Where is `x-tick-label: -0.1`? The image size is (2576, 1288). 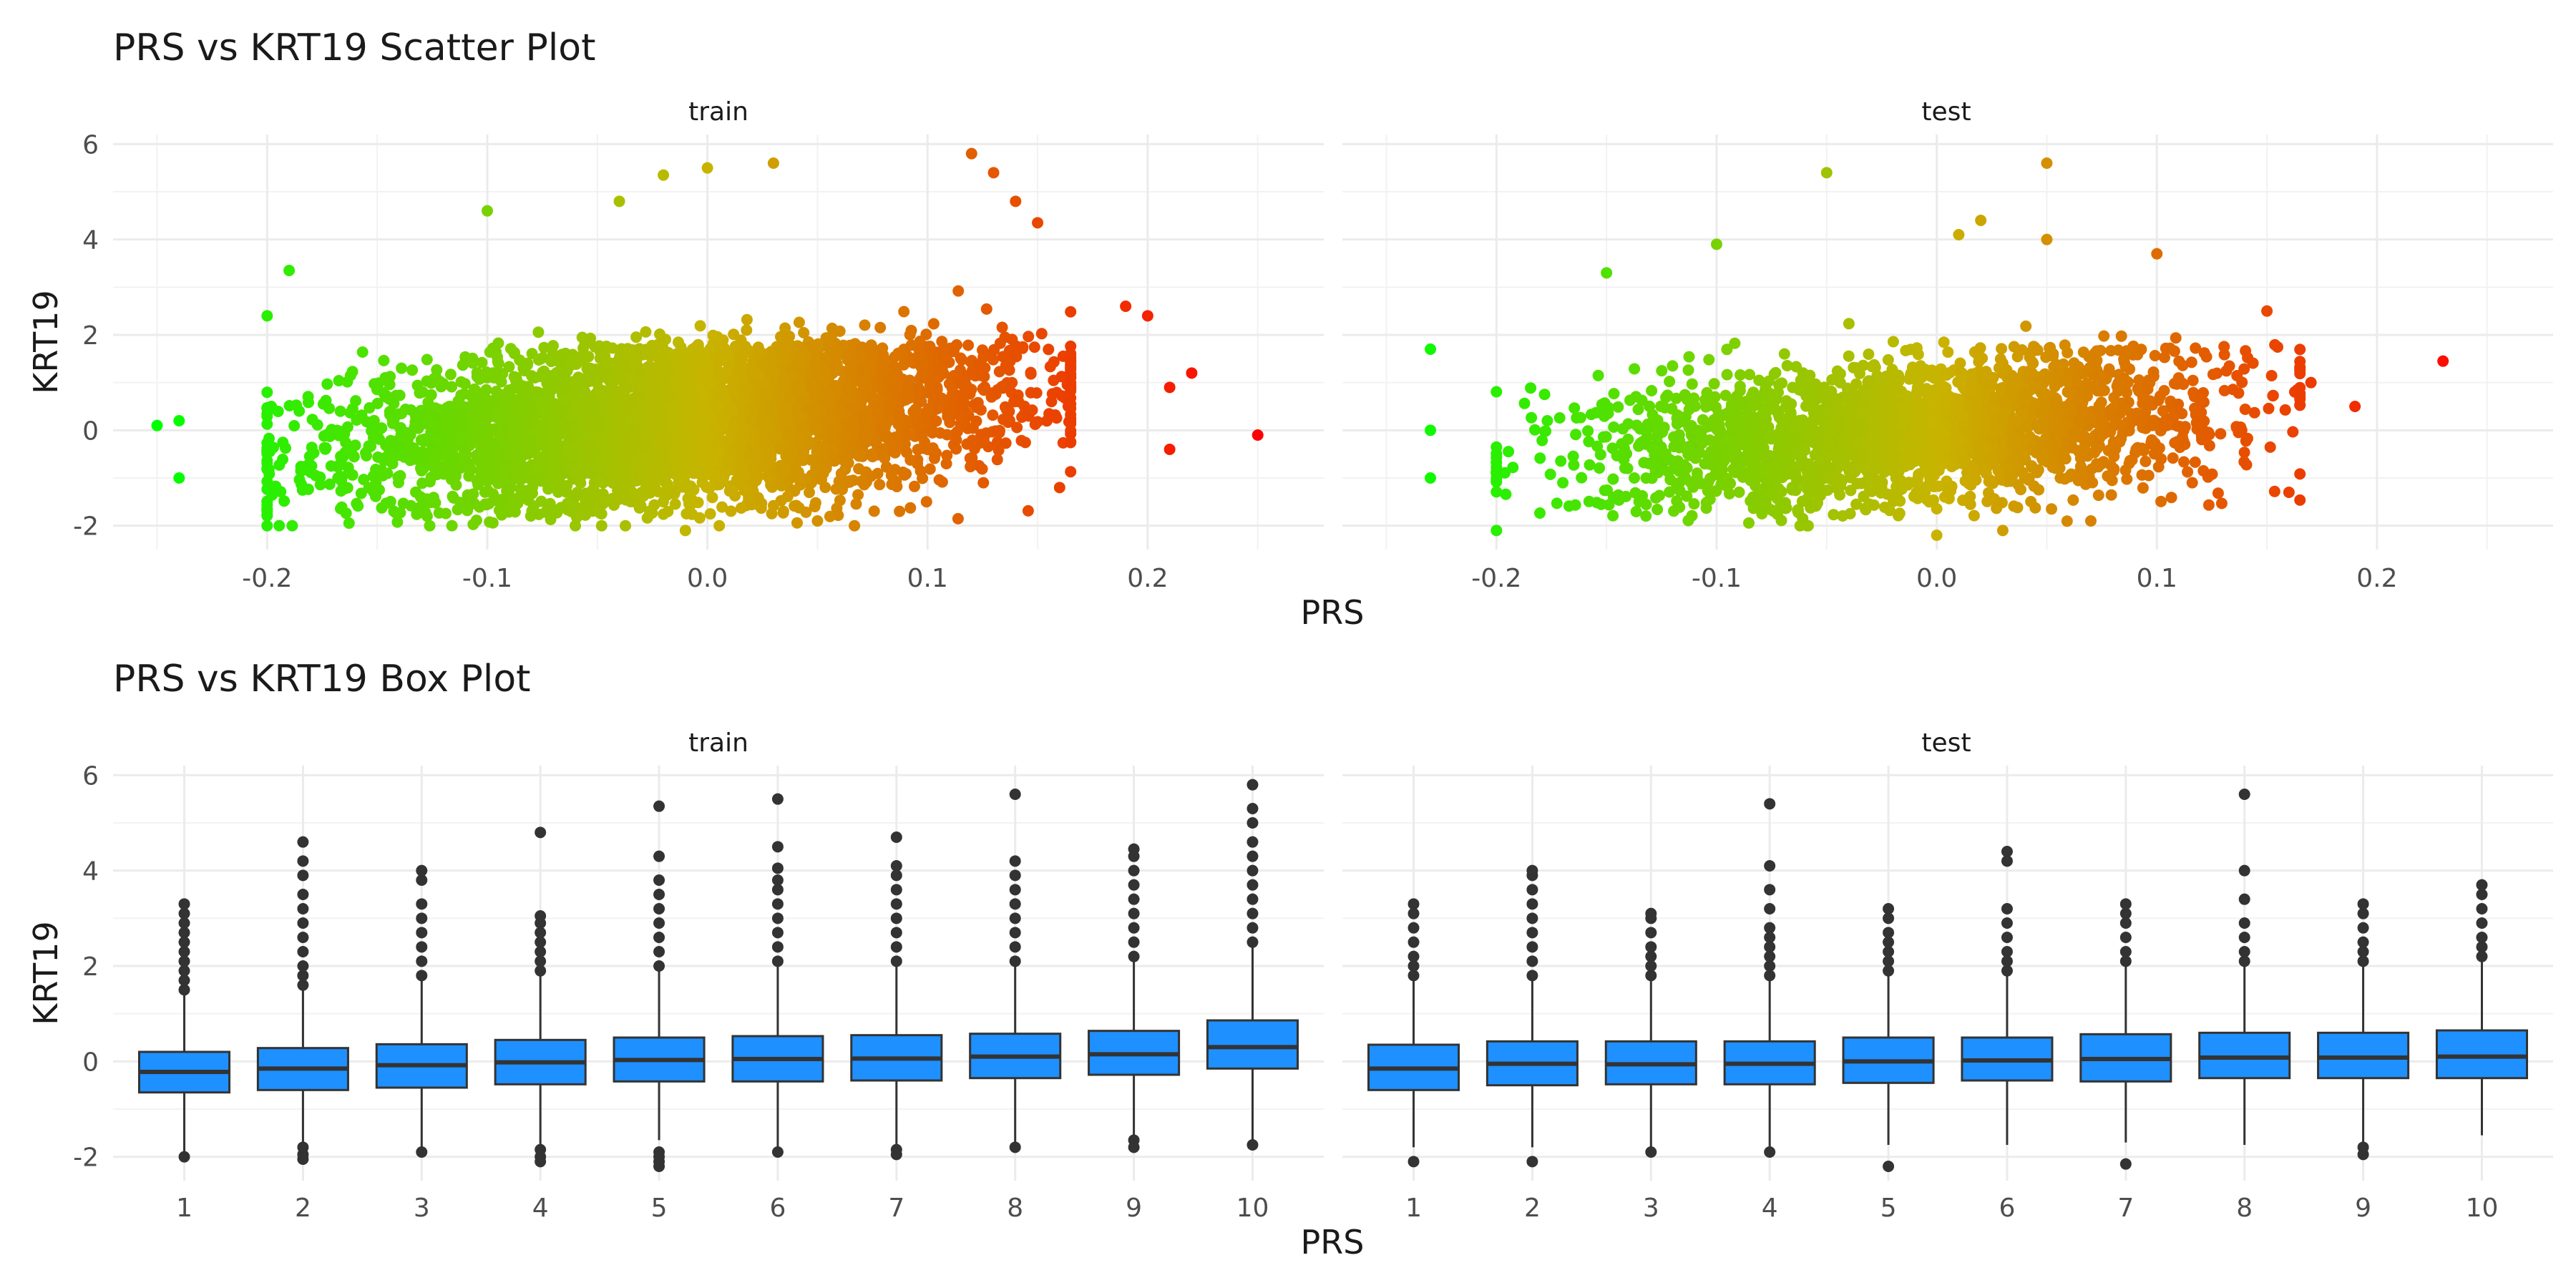
x-tick-label: -0.1 is located at coordinates (487, 578).